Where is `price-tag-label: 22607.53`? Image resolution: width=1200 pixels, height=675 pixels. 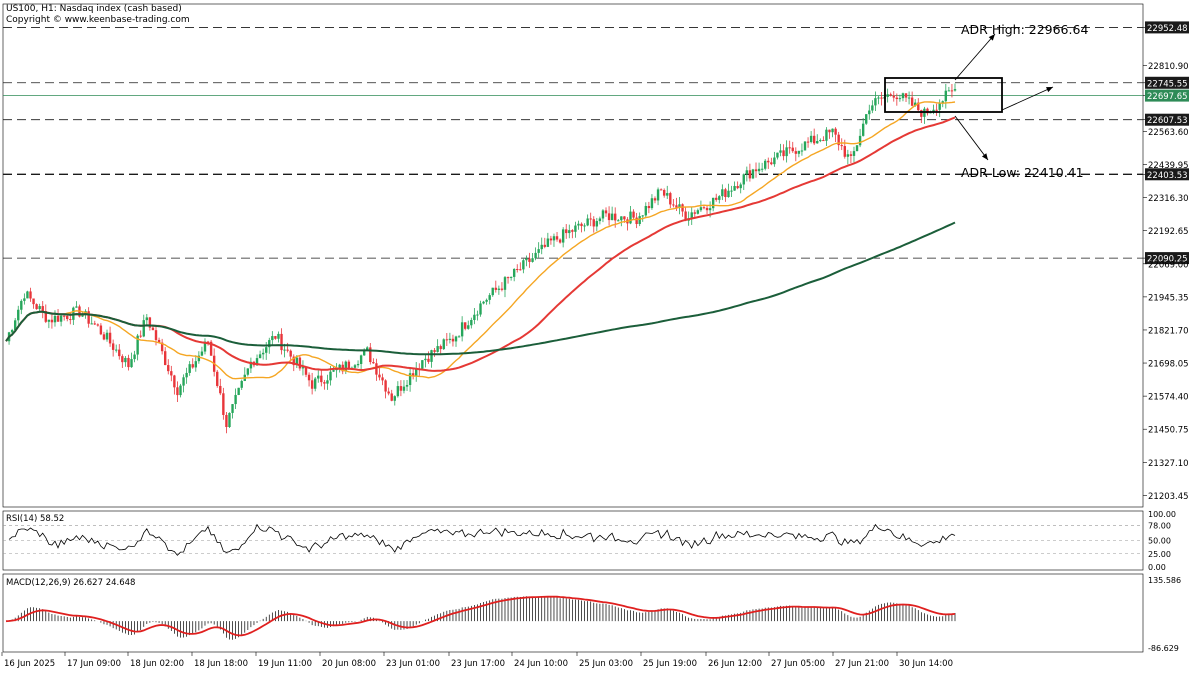
price-tag-label: 22607.53 is located at coordinates (1167, 121).